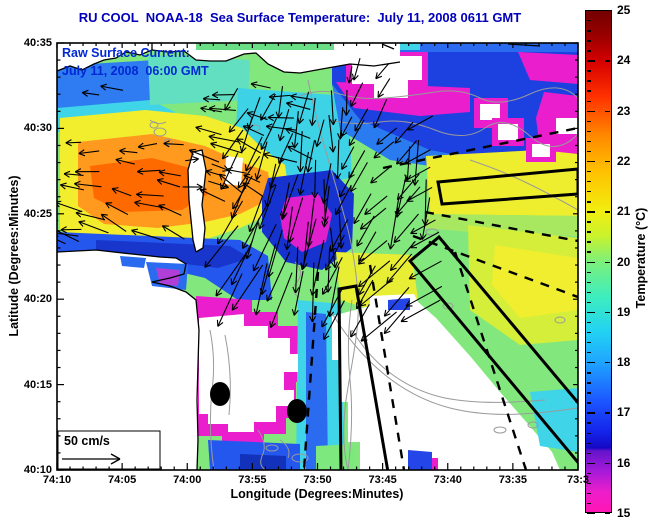  What do you see at coordinates (624, 362) in the screenshot?
I see `colorbar-tick-label: 18` at bounding box center [624, 362].